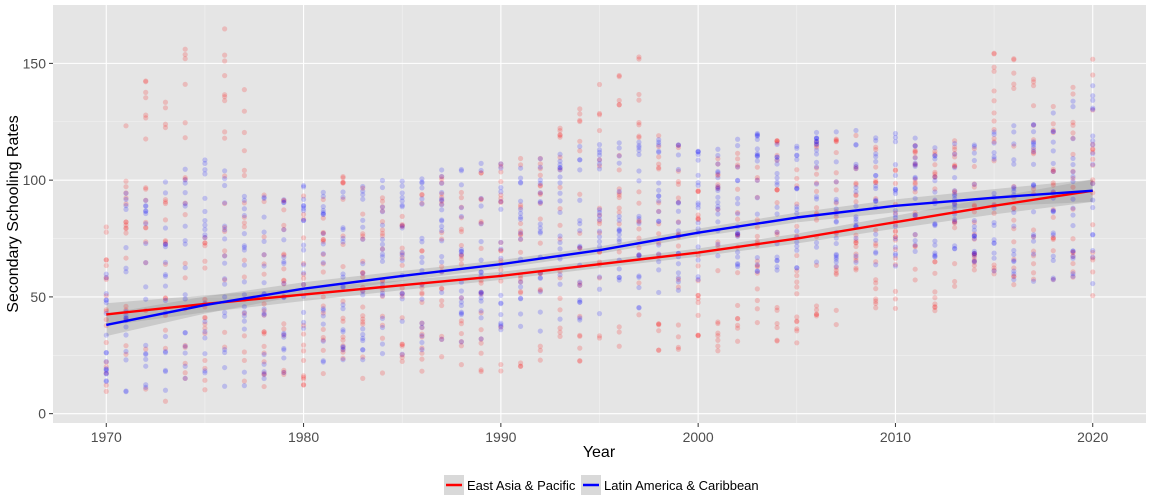 This screenshot has height=504, width=1152. What do you see at coordinates (35, 63) in the screenshot?
I see `y-tick-label: 150` at bounding box center [35, 63].